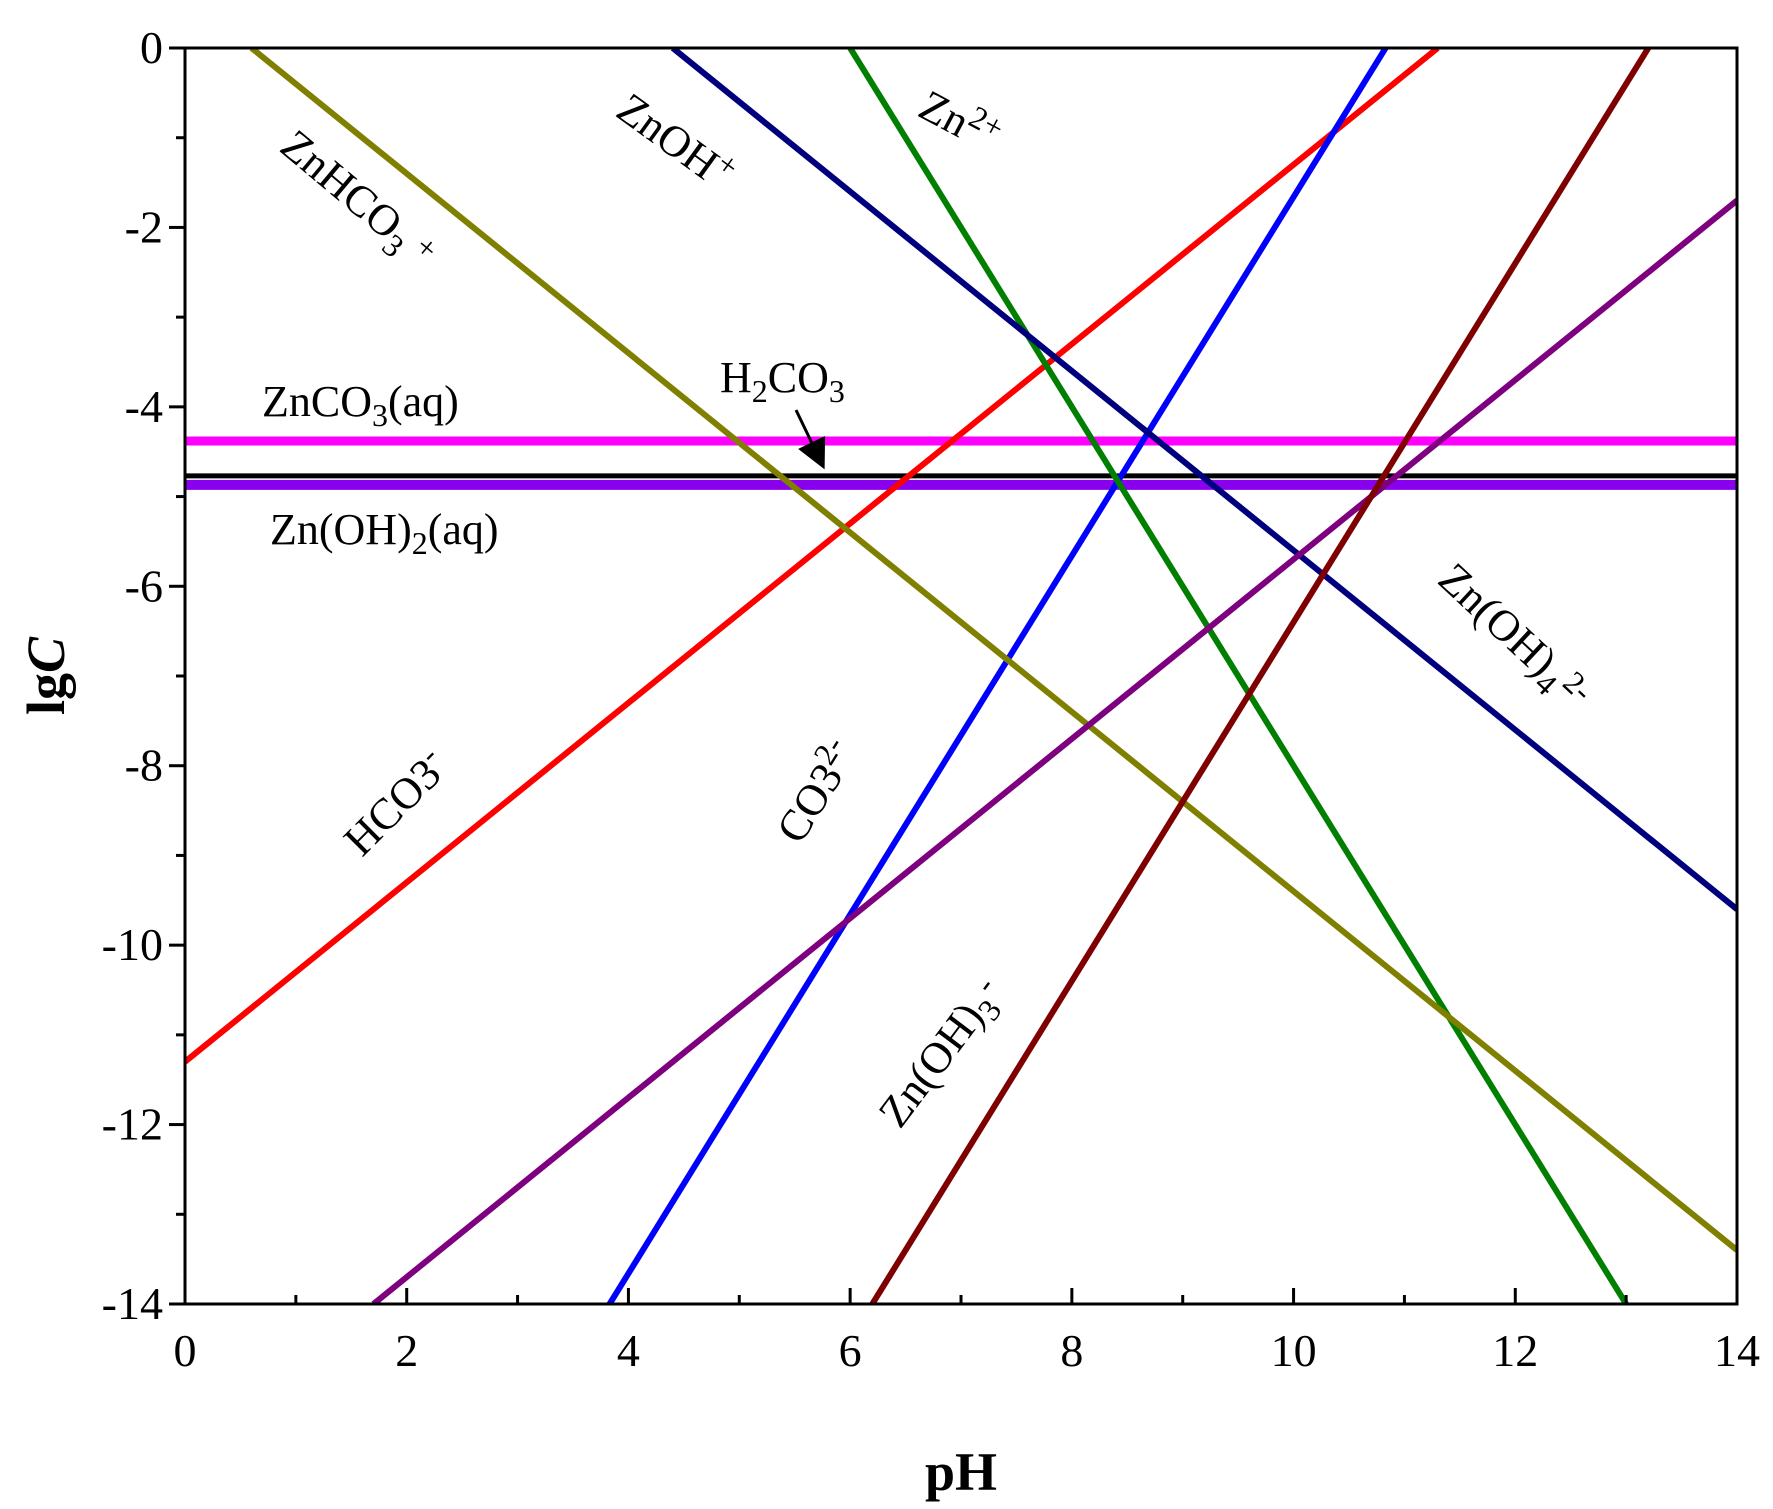 This screenshot has width=1773, height=1509. Describe the element at coordinates (1515, 1350) in the screenshot. I see `x-tick-label: 12` at that location.